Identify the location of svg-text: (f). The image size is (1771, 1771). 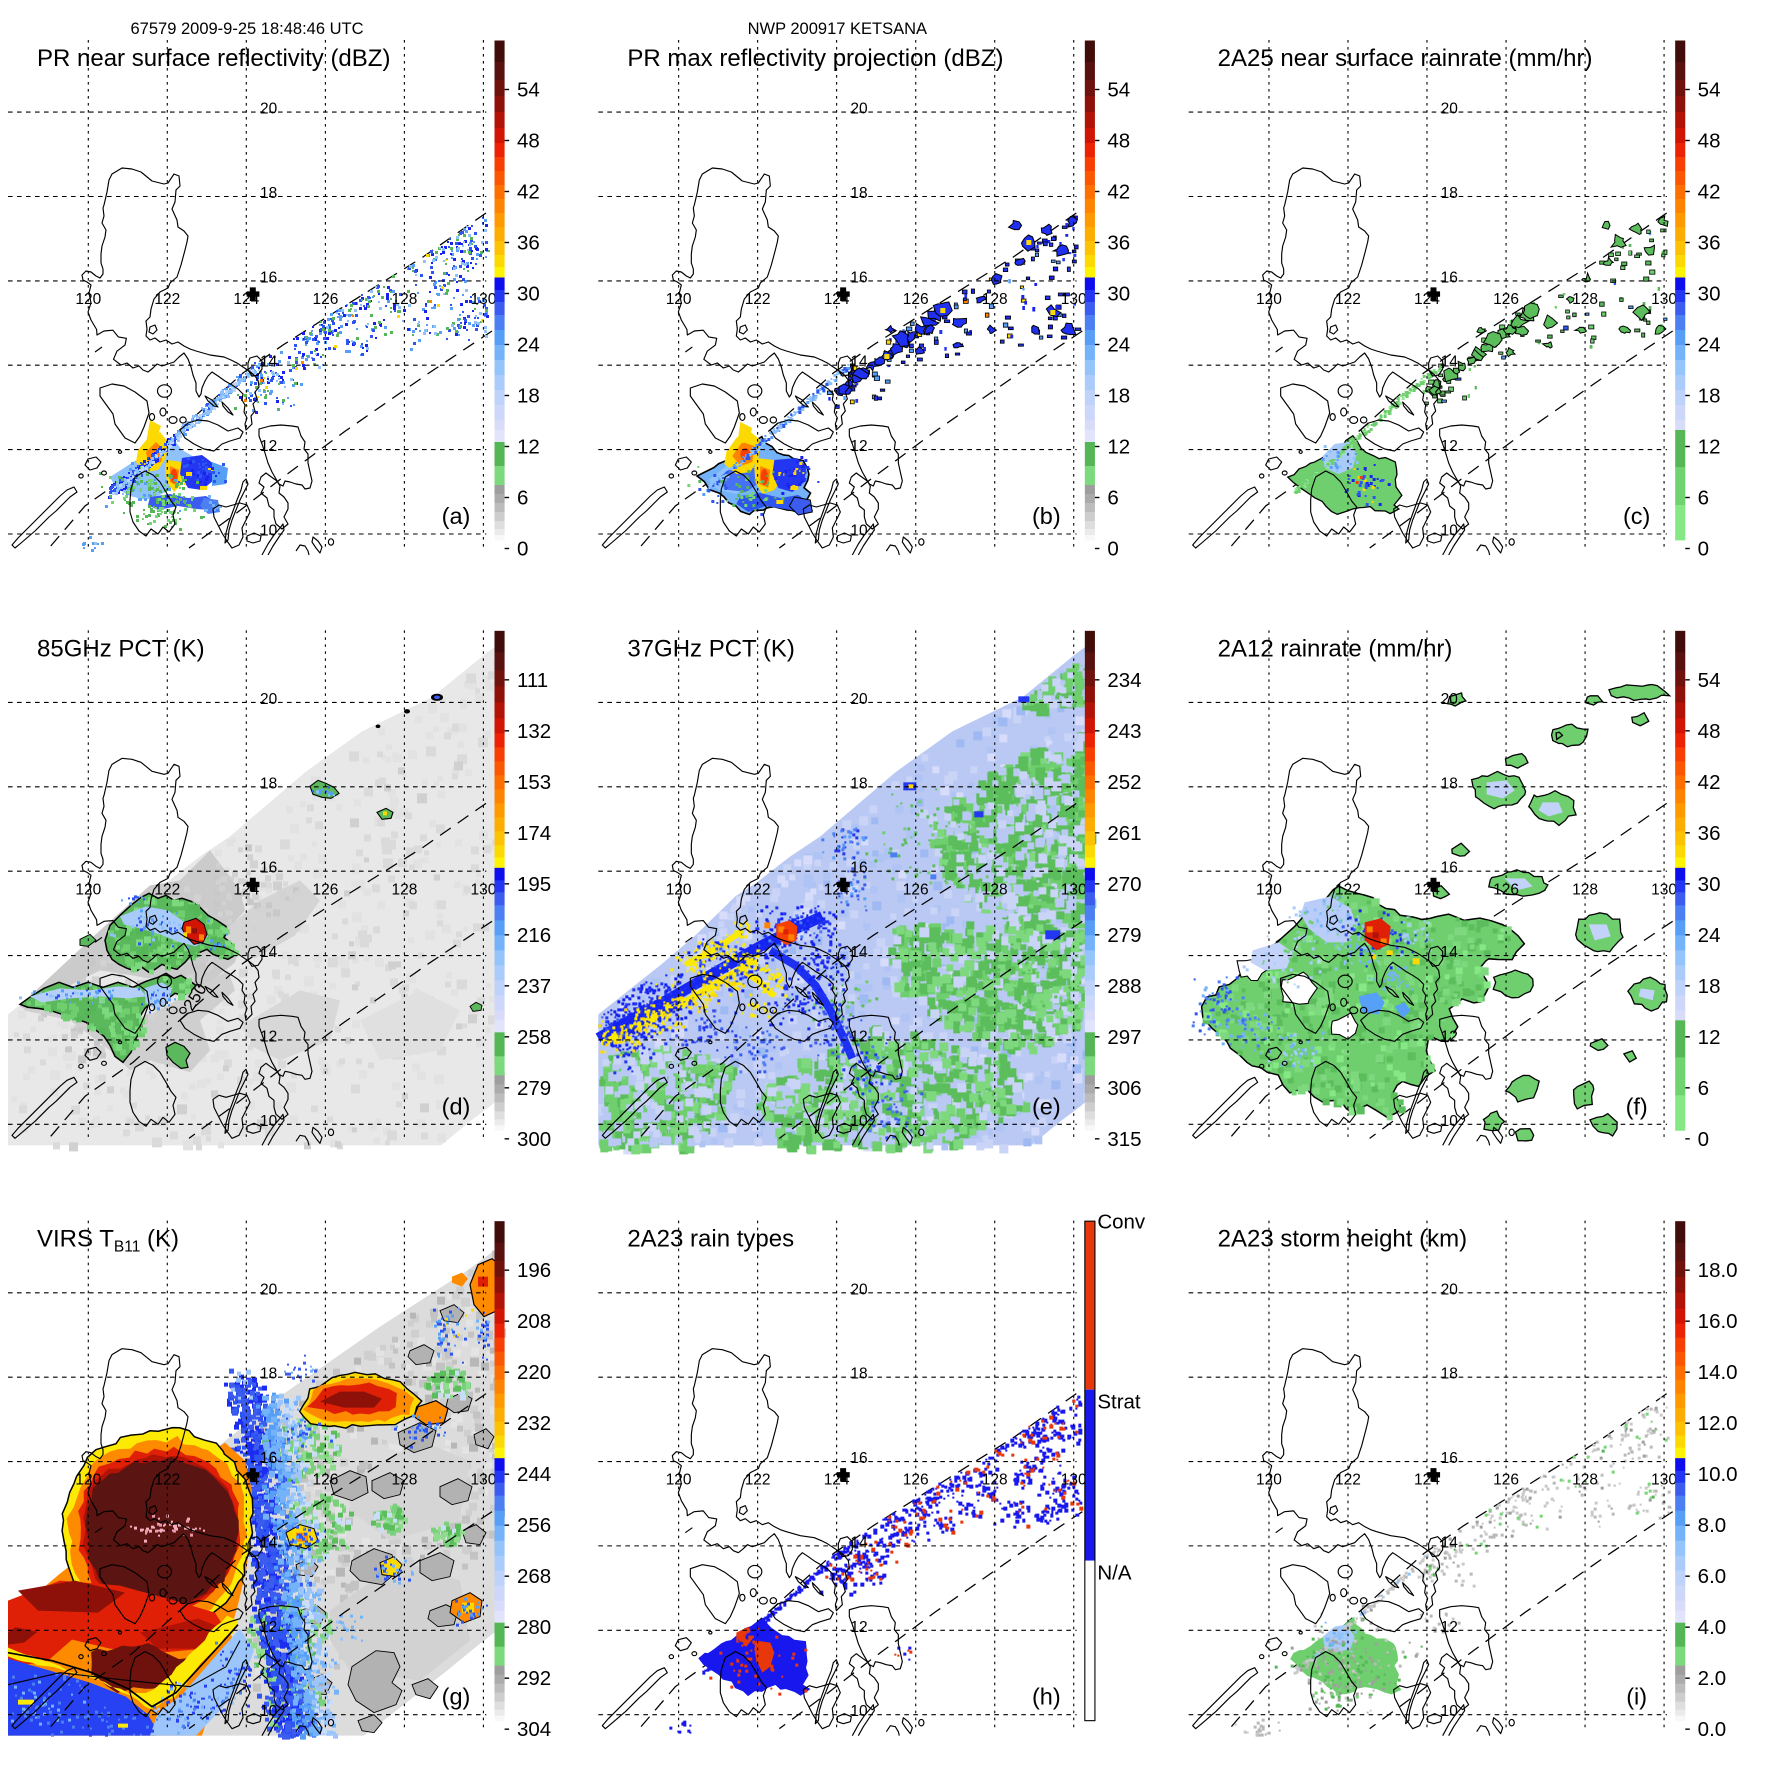
(1637, 1106).